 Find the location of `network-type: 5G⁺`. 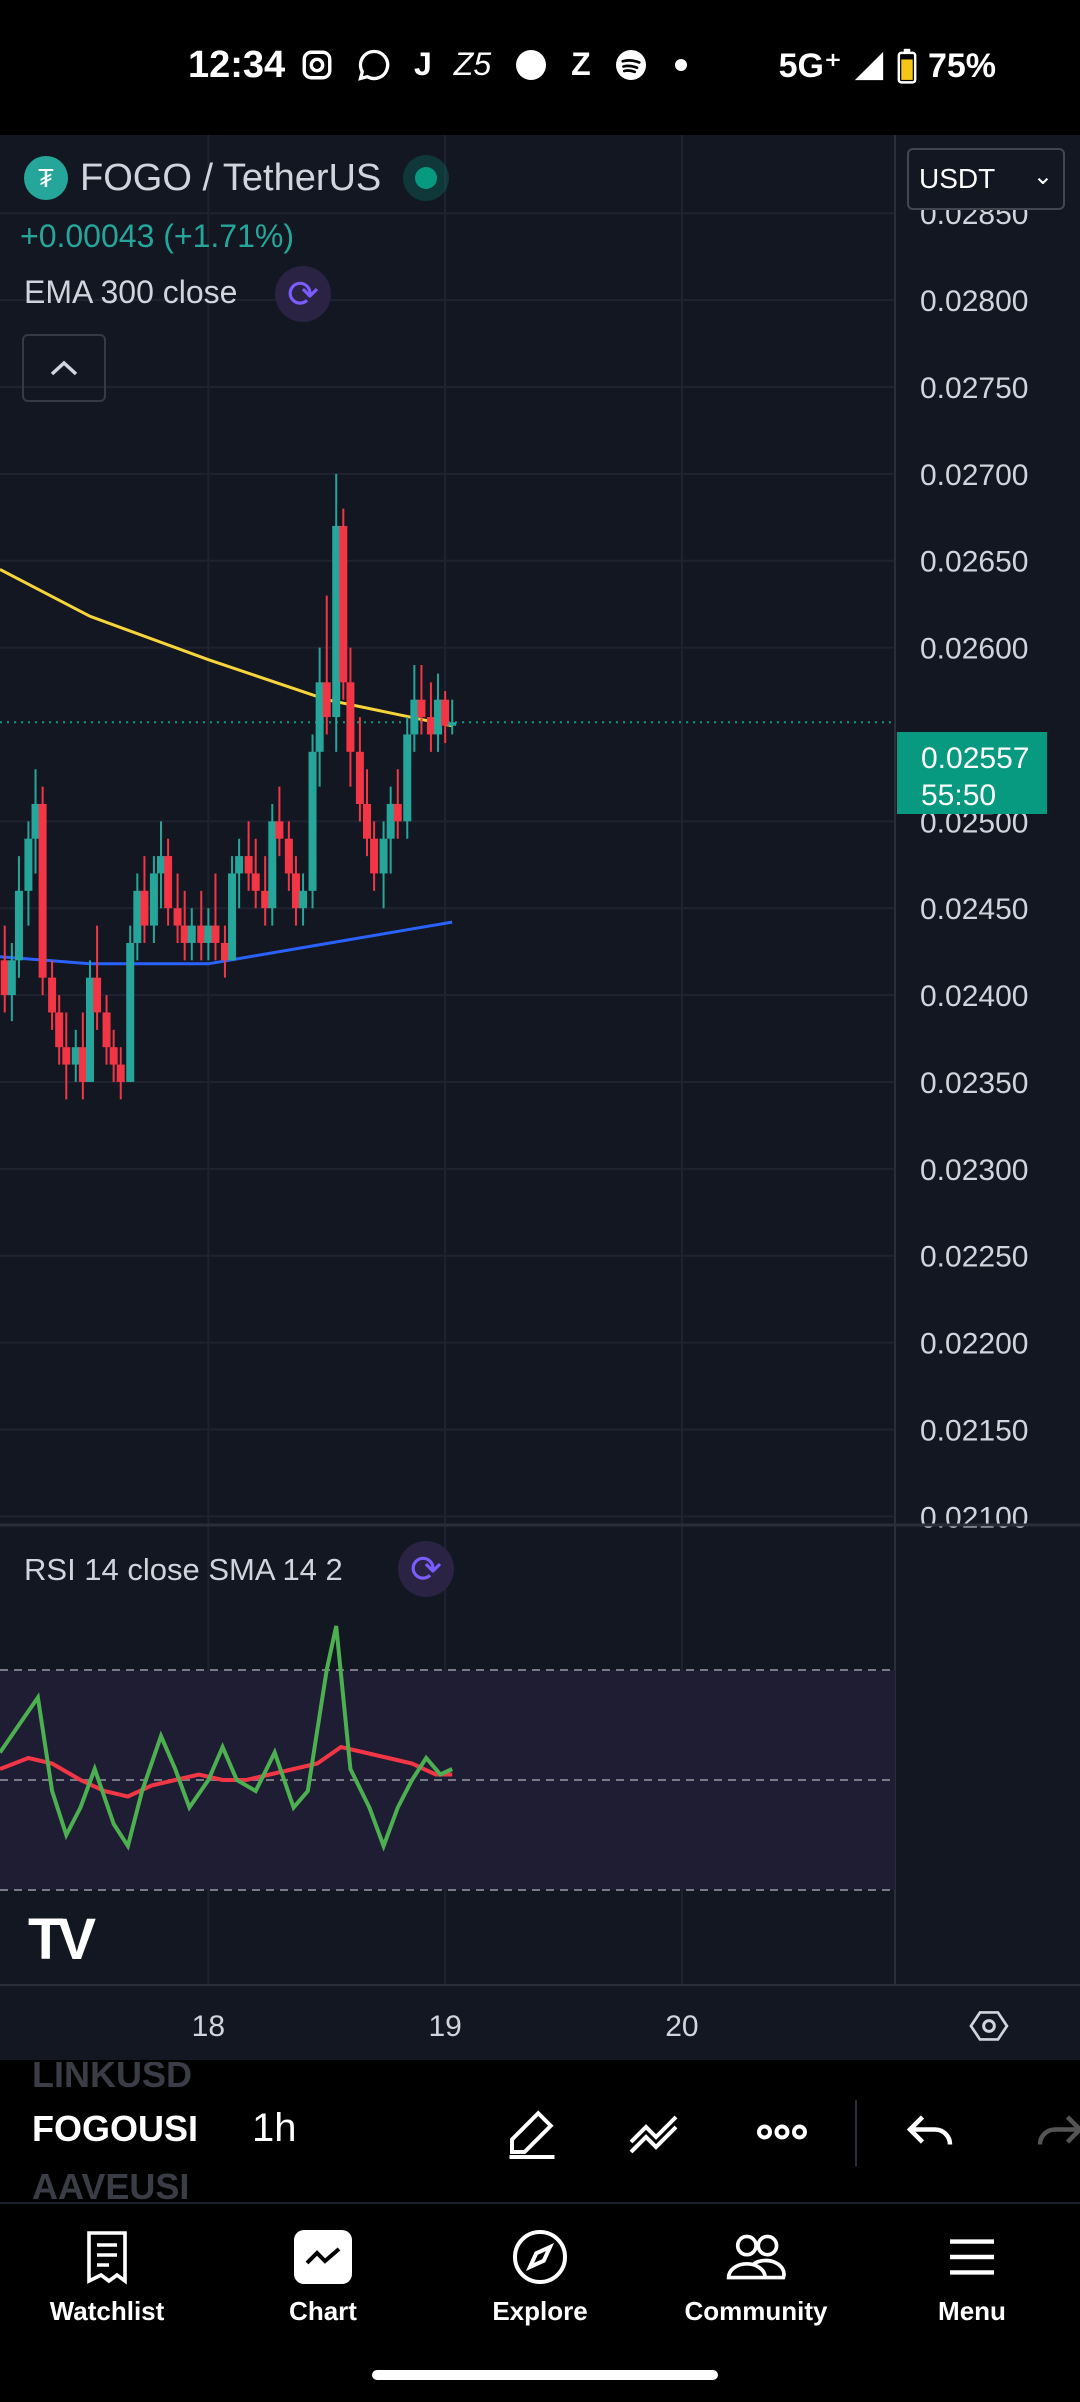

network-type: 5G⁺ is located at coordinates (810, 66).